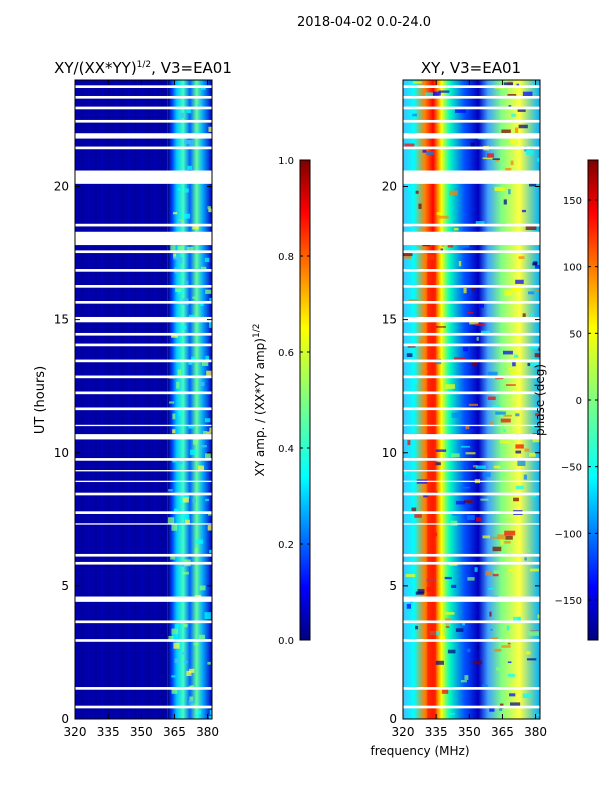  What do you see at coordinates (436, 732) in the screenshot?
I see `x-tick-label: 335` at bounding box center [436, 732].